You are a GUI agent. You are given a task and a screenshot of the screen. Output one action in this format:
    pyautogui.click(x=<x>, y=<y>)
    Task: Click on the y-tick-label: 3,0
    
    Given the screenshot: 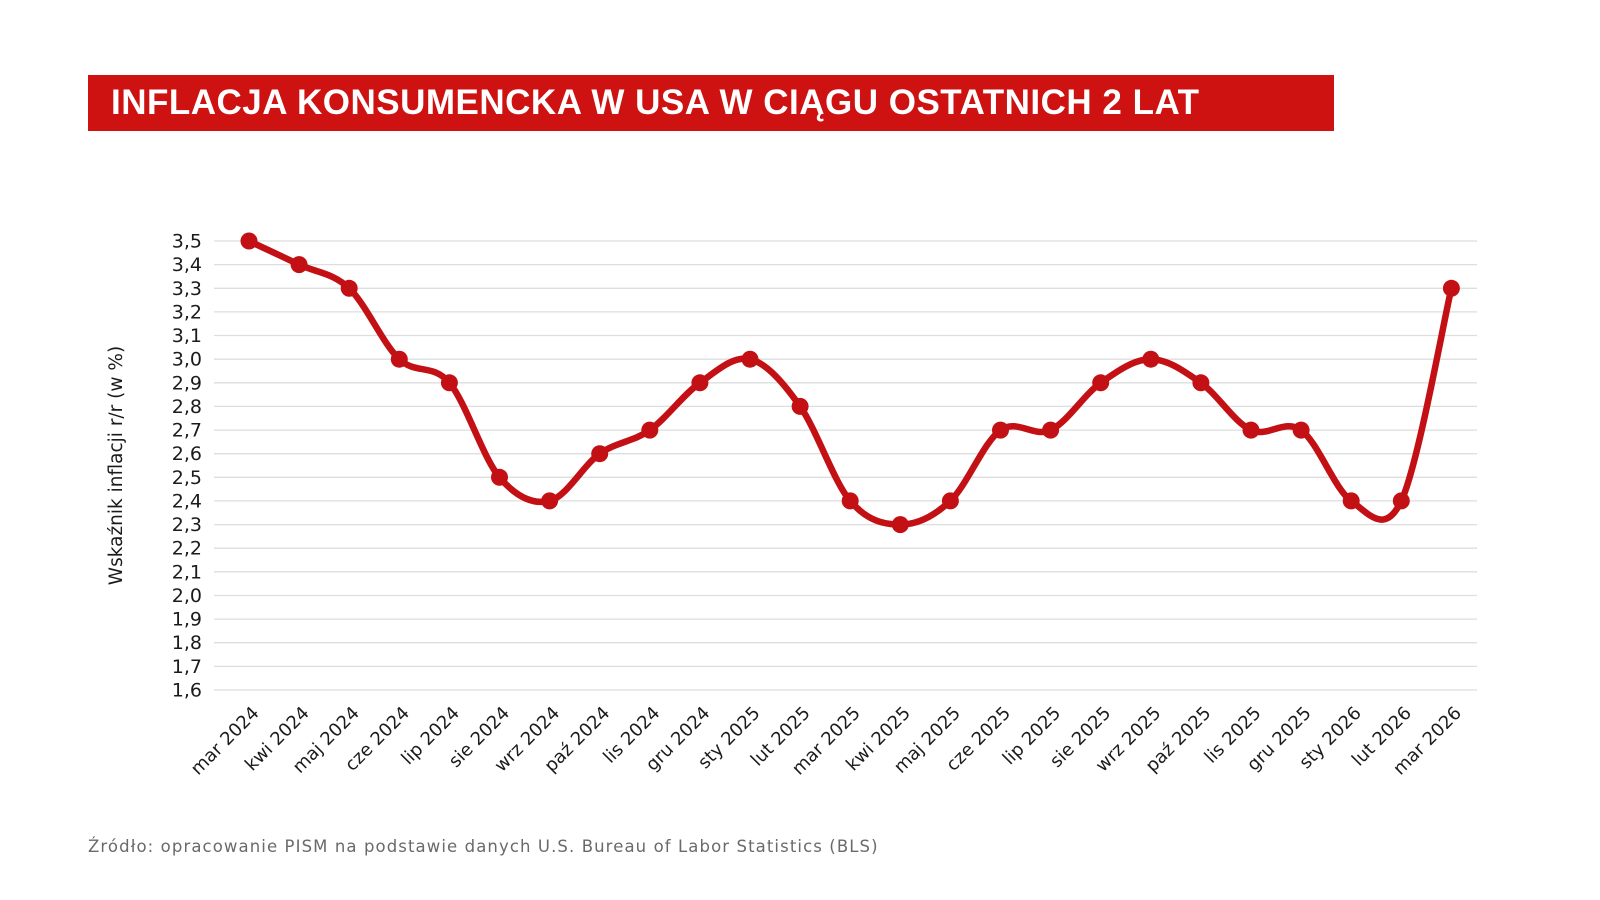 What is the action you would take?
    pyautogui.click(x=187, y=360)
    